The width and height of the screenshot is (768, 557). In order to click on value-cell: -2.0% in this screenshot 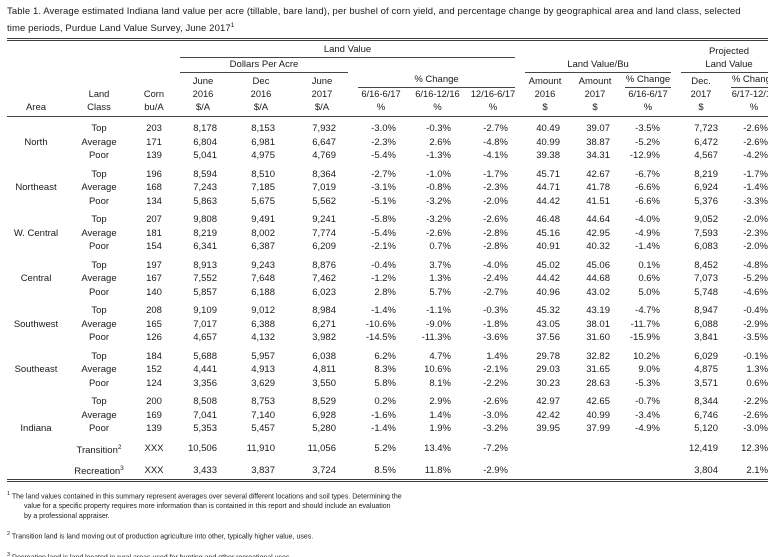, I will do `click(755, 220)`.